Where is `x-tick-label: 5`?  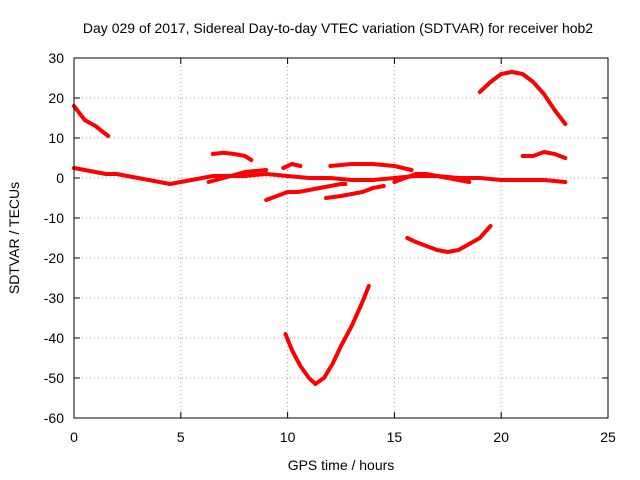 x-tick-label: 5 is located at coordinates (181, 437).